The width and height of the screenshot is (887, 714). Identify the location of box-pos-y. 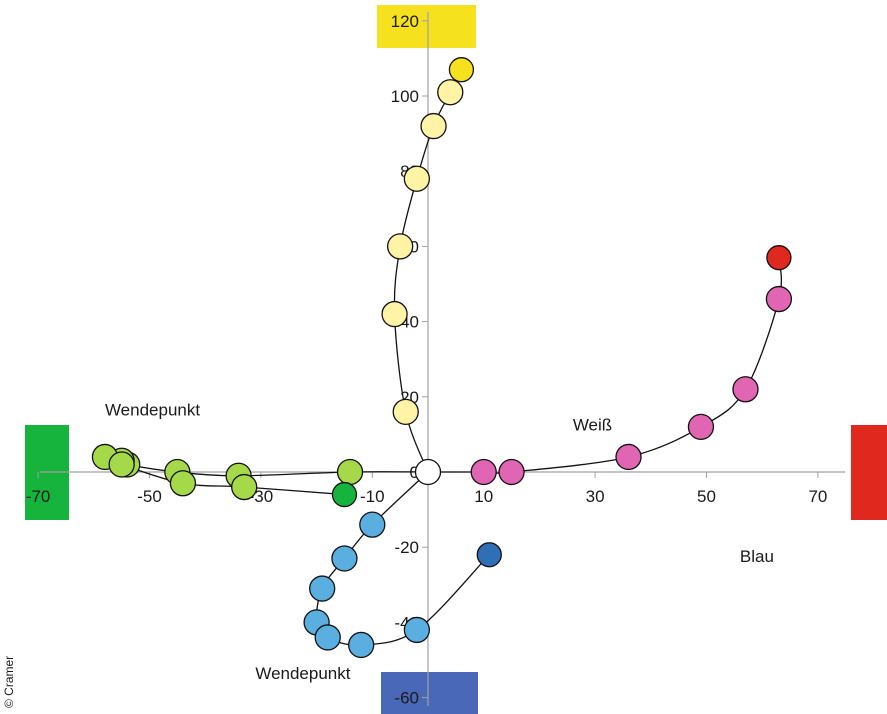
(426, 26).